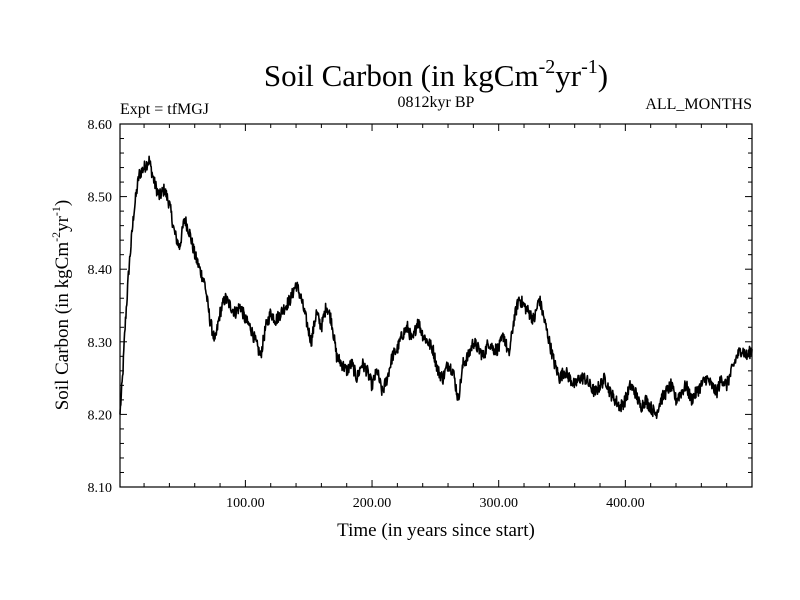  I want to click on months-label: ALL_MONTHS, so click(698, 104).